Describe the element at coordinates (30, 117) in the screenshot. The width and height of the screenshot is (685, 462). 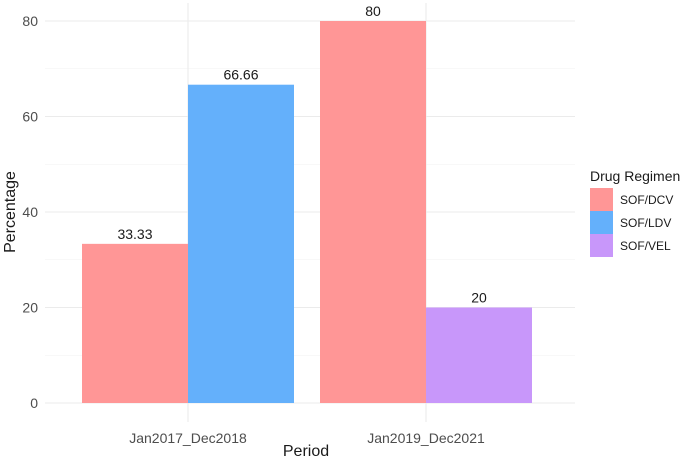
I see `y-tick-label: 60` at that location.